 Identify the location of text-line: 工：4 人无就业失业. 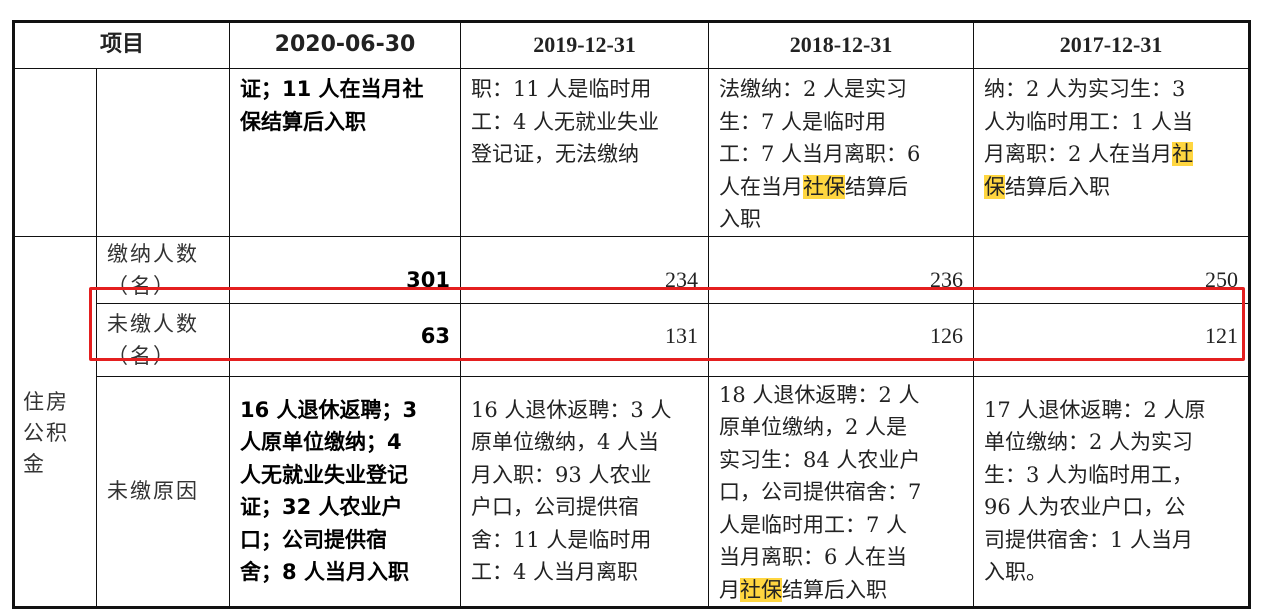
(565, 121).